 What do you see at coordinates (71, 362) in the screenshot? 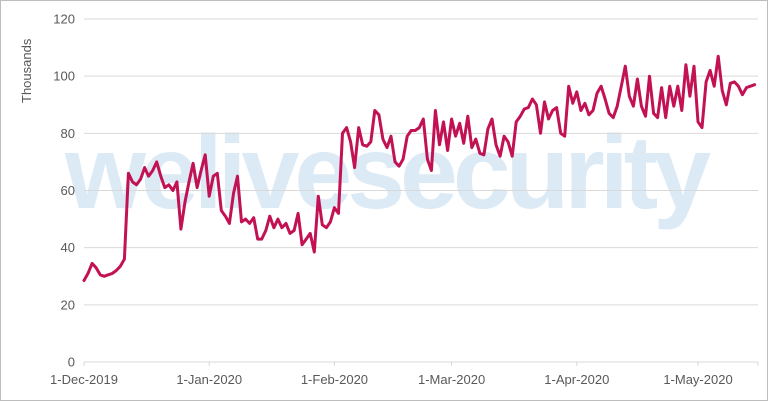
I see `y-tick-label: 0` at bounding box center [71, 362].